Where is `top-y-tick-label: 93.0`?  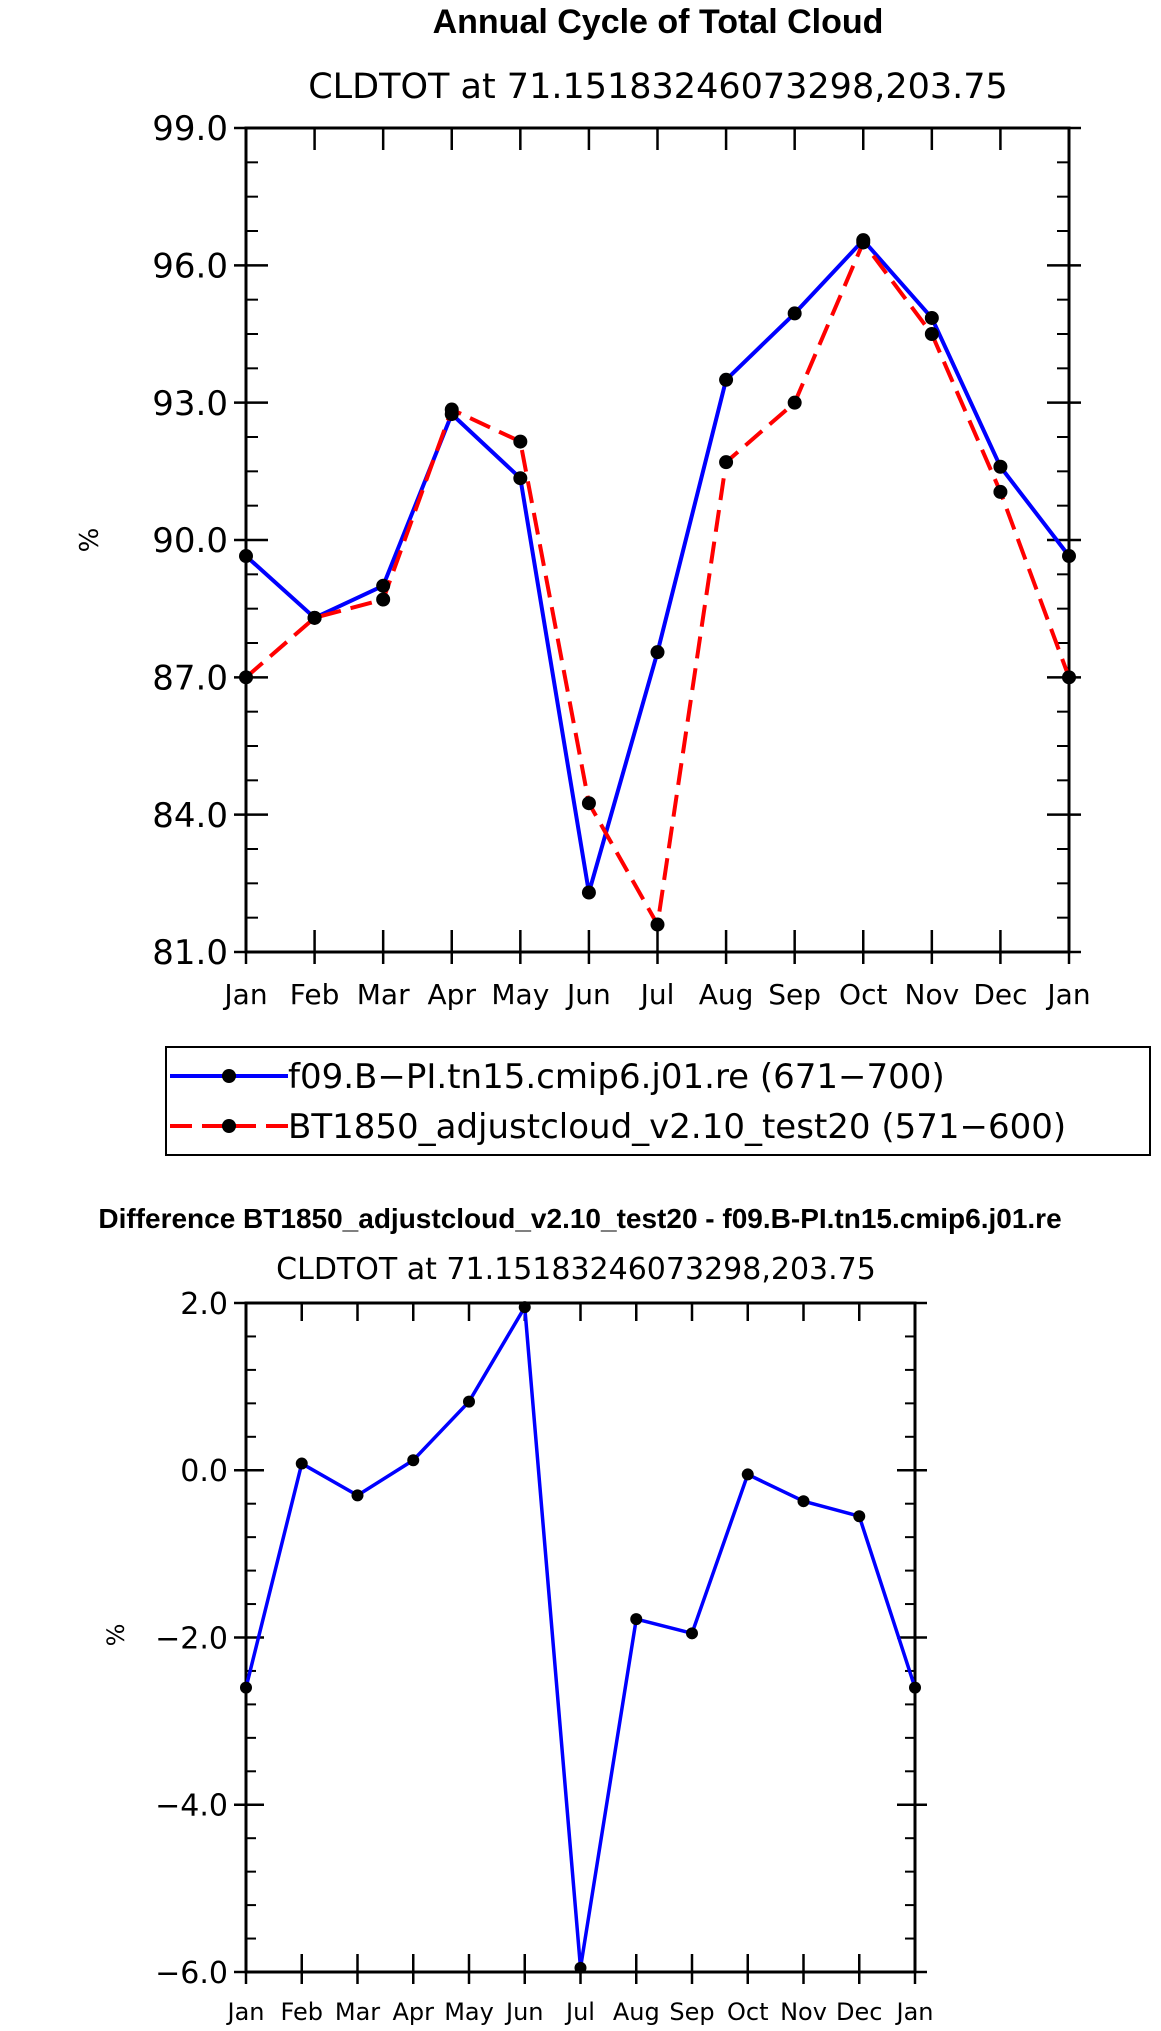 top-y-tick-label: 93.0 is located at coordinates (190, 404).